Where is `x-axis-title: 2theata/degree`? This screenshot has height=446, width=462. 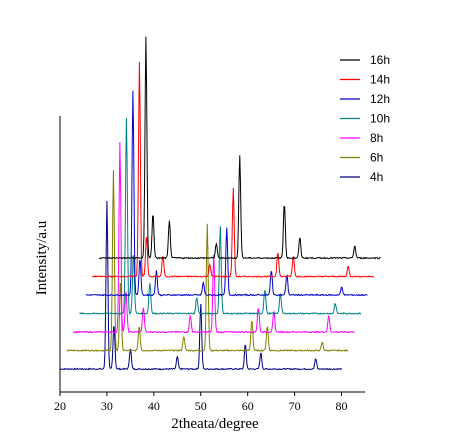
x-axis-title: 2theata/degree is located at coordinates (215, 424).